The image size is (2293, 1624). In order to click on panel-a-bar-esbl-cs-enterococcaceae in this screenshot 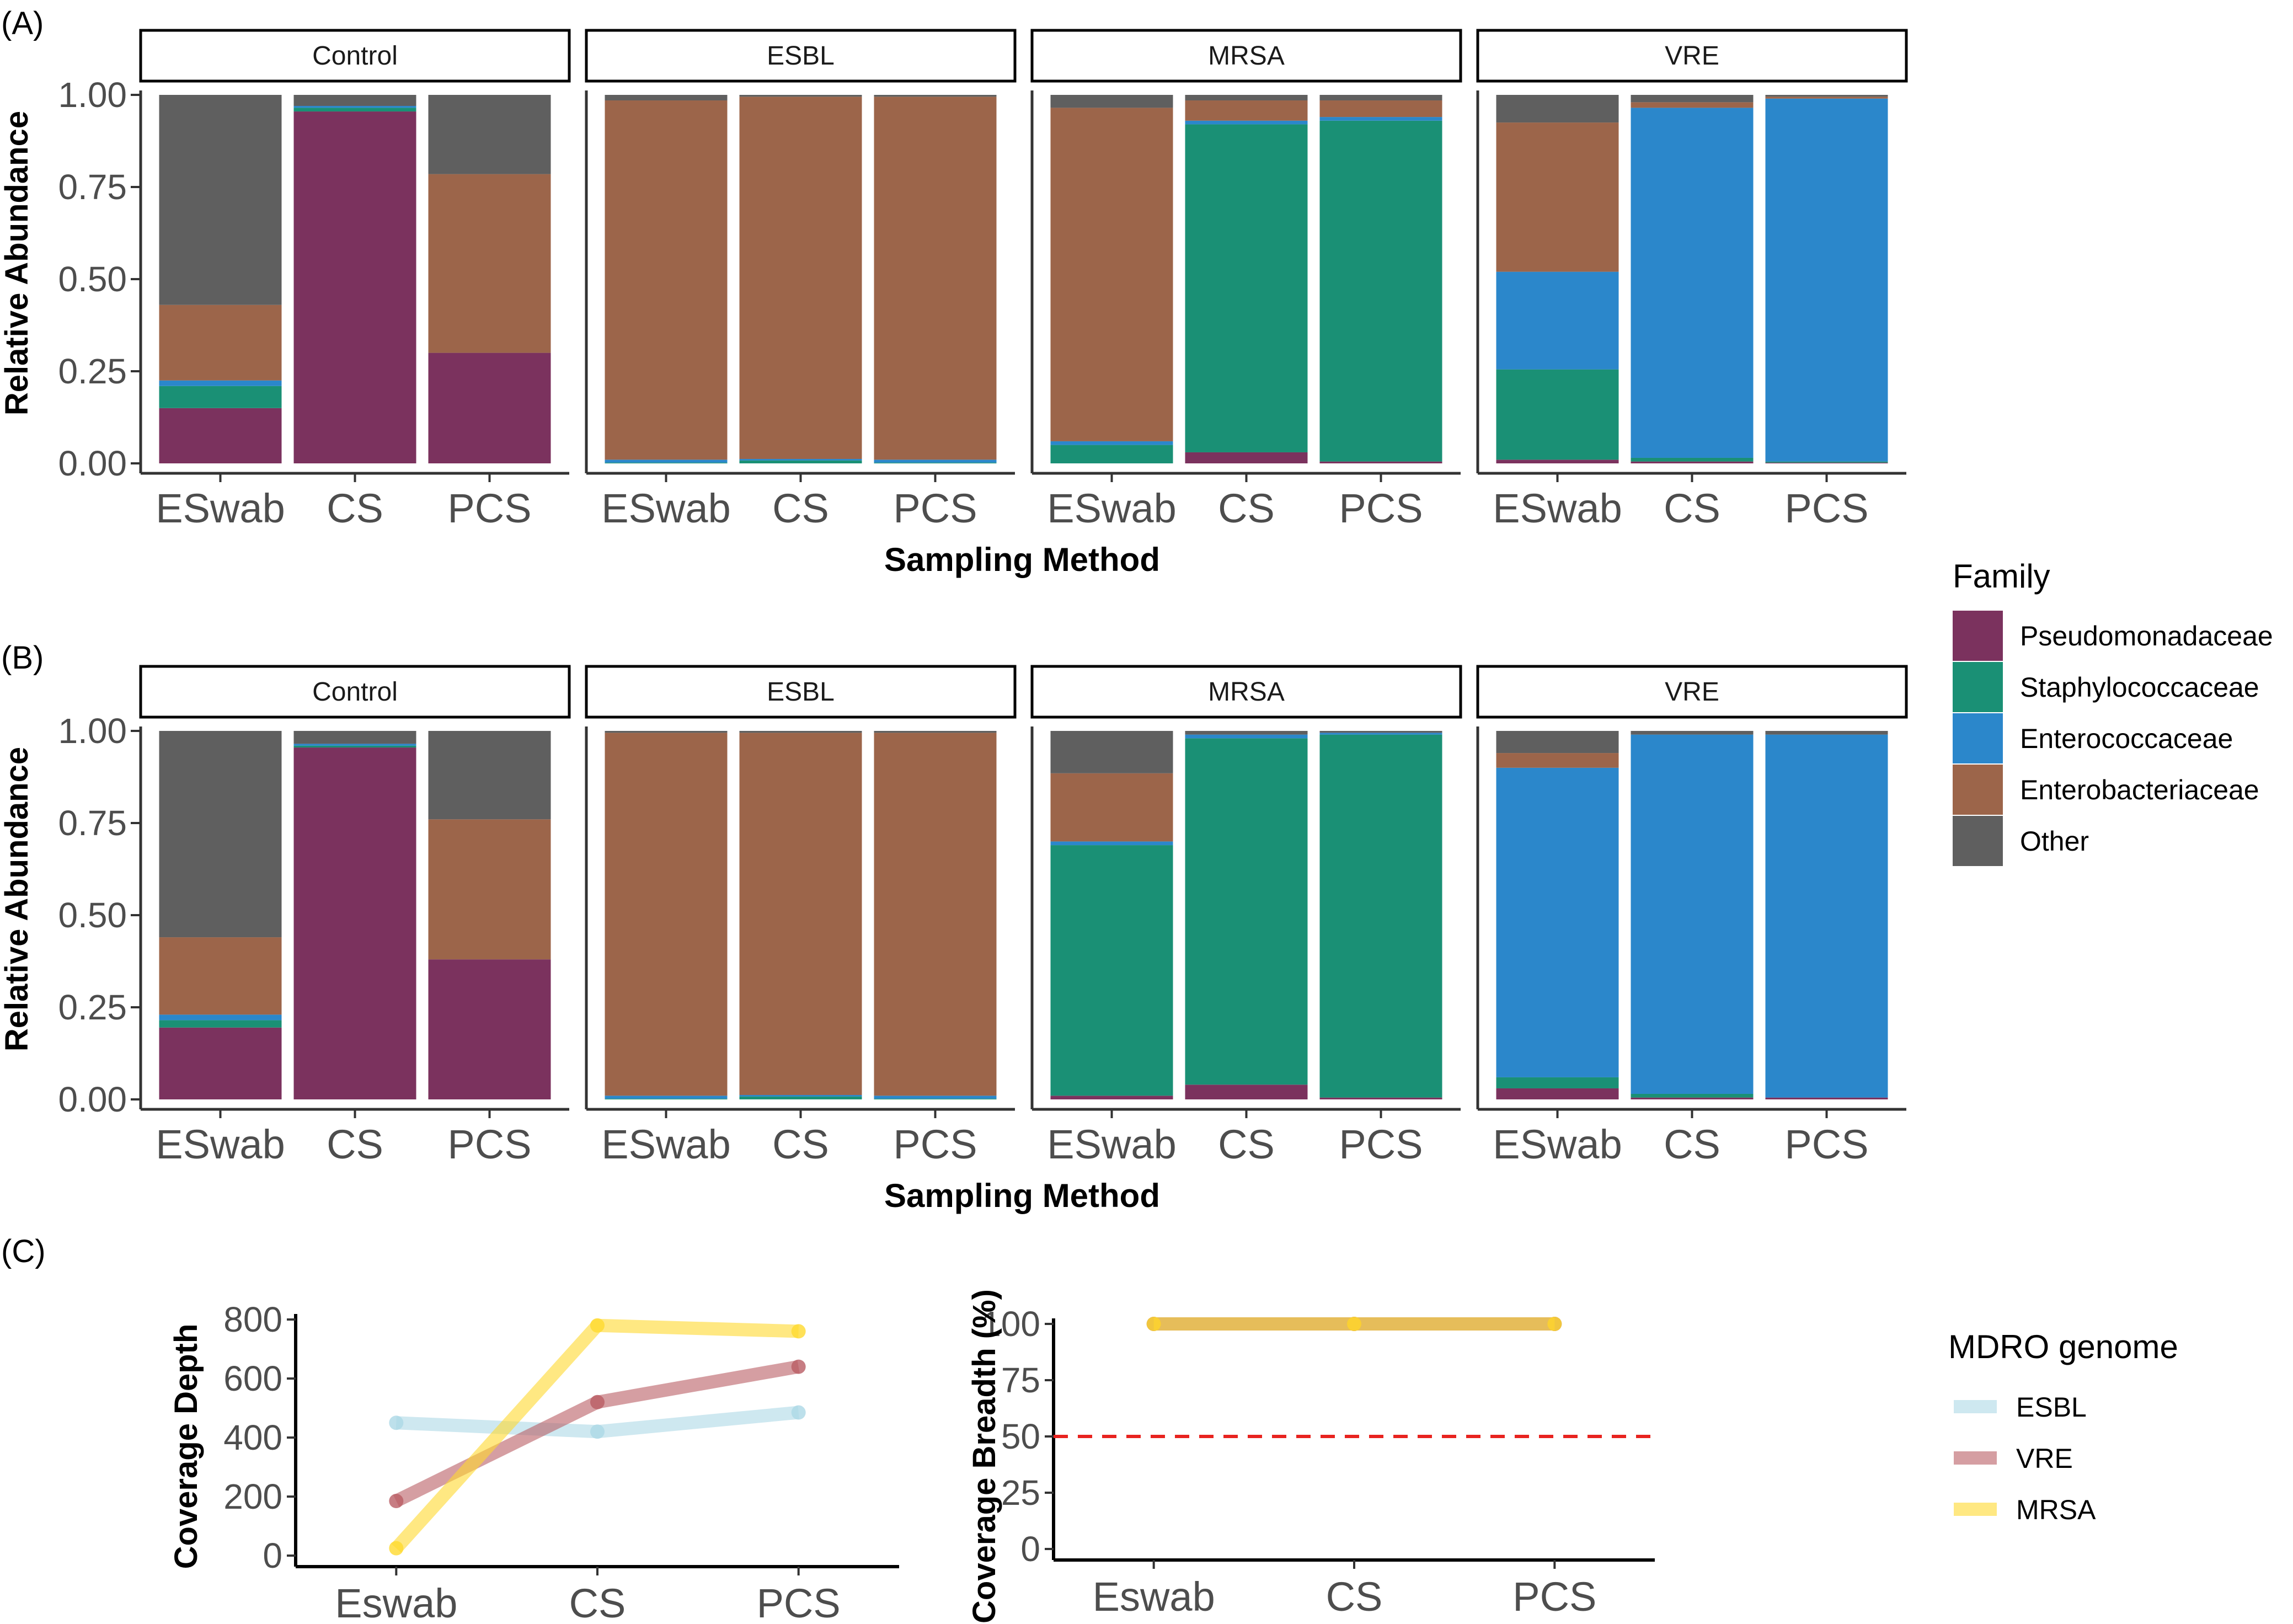, I will do `click(800, 459)`.